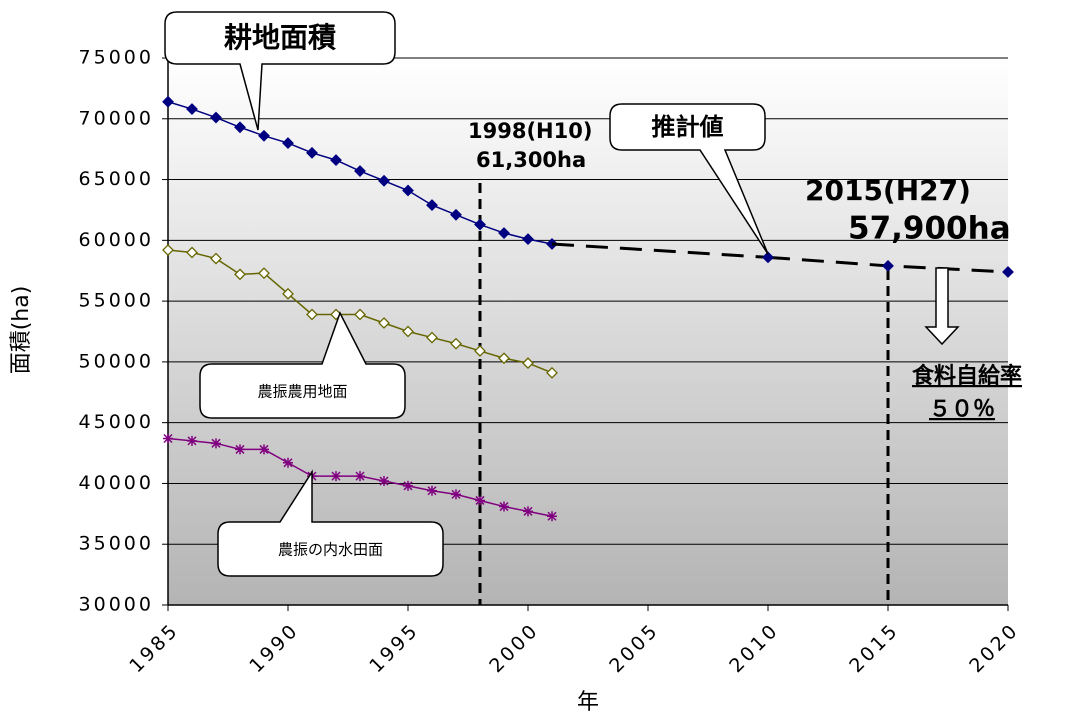 This screenshot has height=722, width=1070. Describe the element at coordinates (330, 550) in the screenshot. I see `callout-label: 農振の内水田面` at that location.